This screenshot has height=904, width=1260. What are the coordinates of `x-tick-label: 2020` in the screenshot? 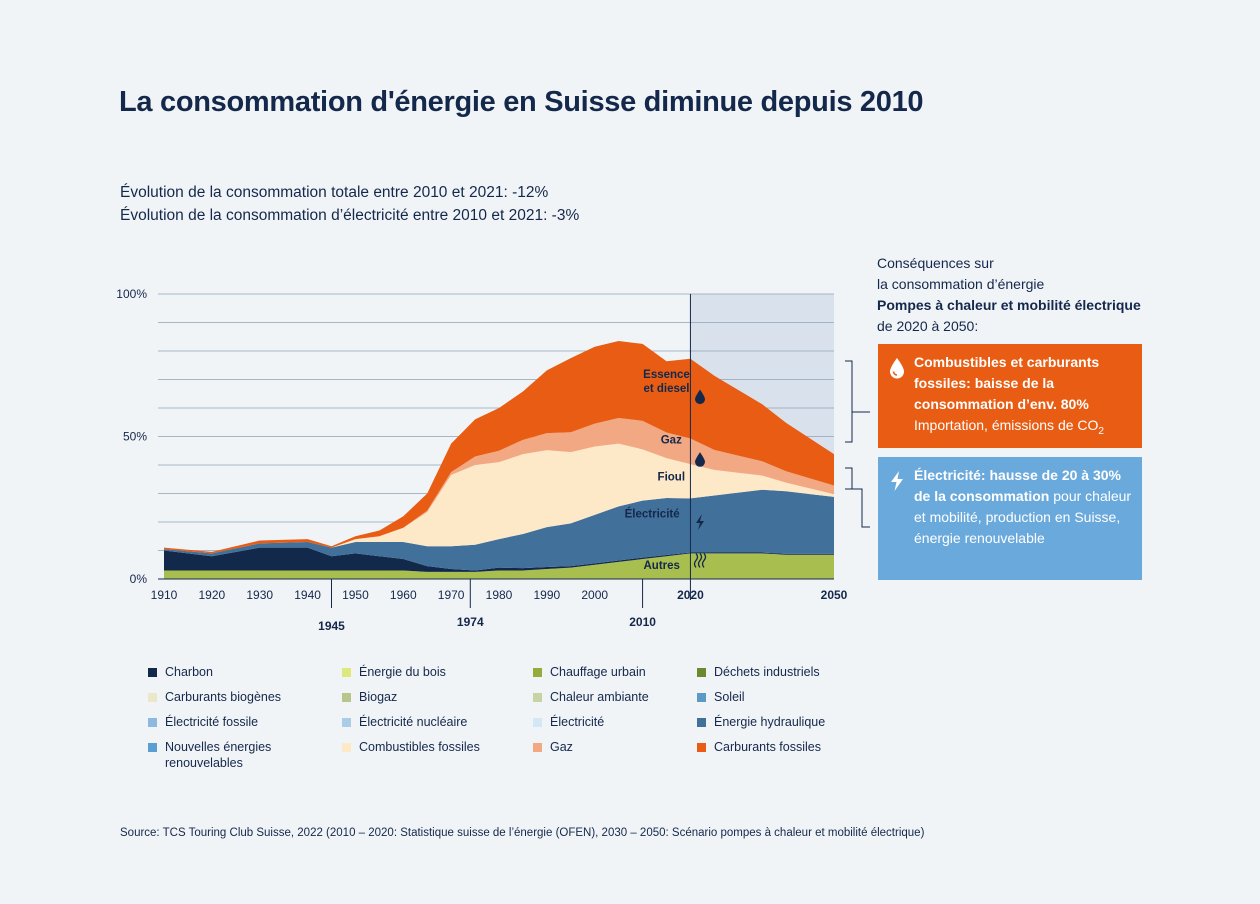 It's located at (690, 595).